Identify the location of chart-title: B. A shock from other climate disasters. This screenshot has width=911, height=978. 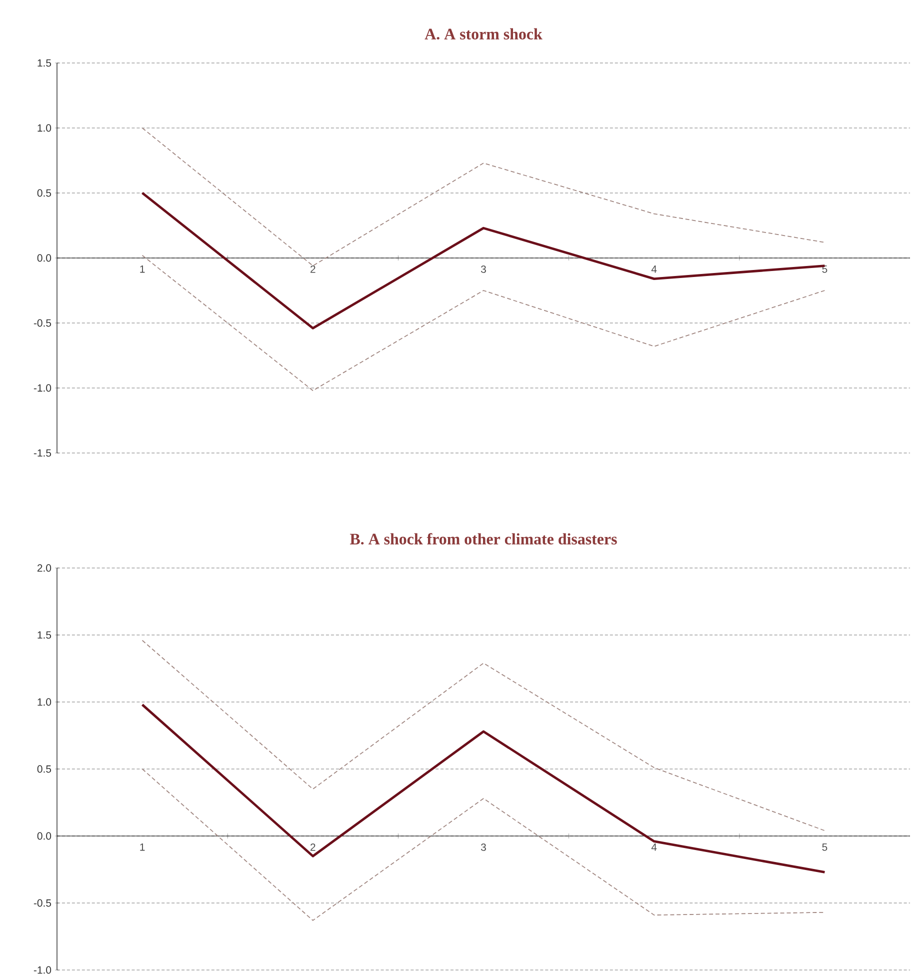
(483, 539).